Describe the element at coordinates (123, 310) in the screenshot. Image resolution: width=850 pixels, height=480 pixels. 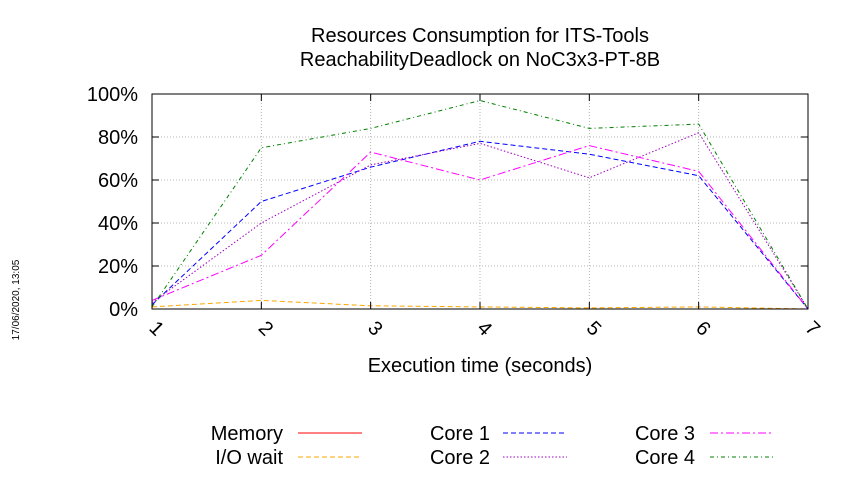
I see `y-tick-label: 0%` at that location.